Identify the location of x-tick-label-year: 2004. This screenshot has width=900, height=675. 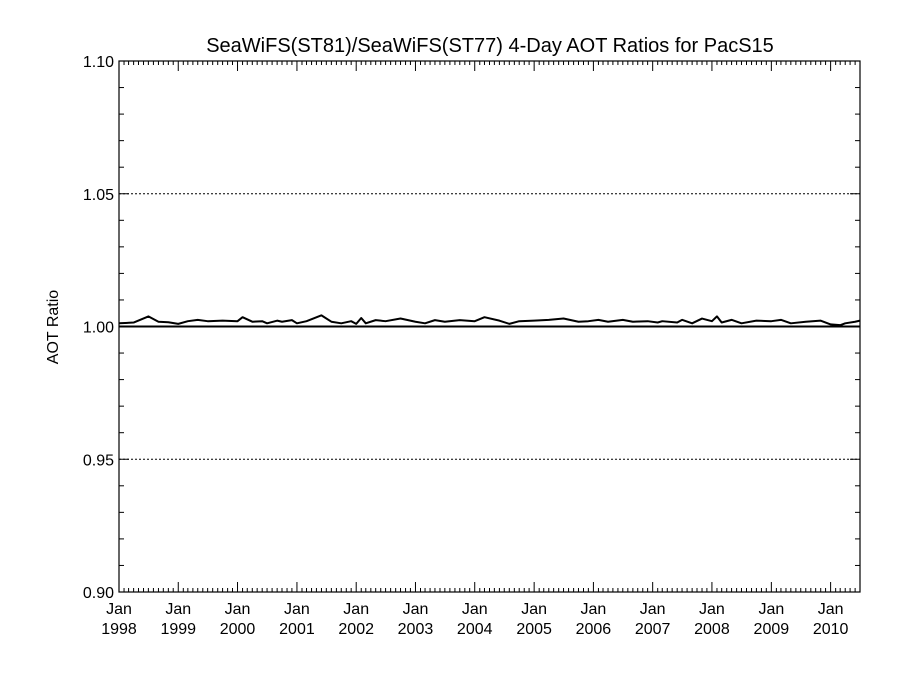
(475, 629).